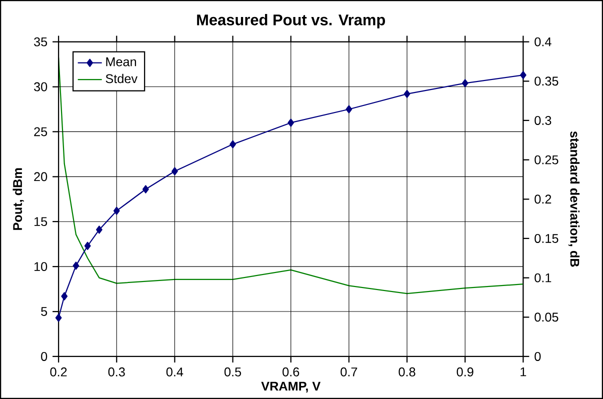 This screenshot has height=399, width=603. Describe the element at coordinates (41, 41) in the screenshot. I see `y-tick-label: 35` at that location.